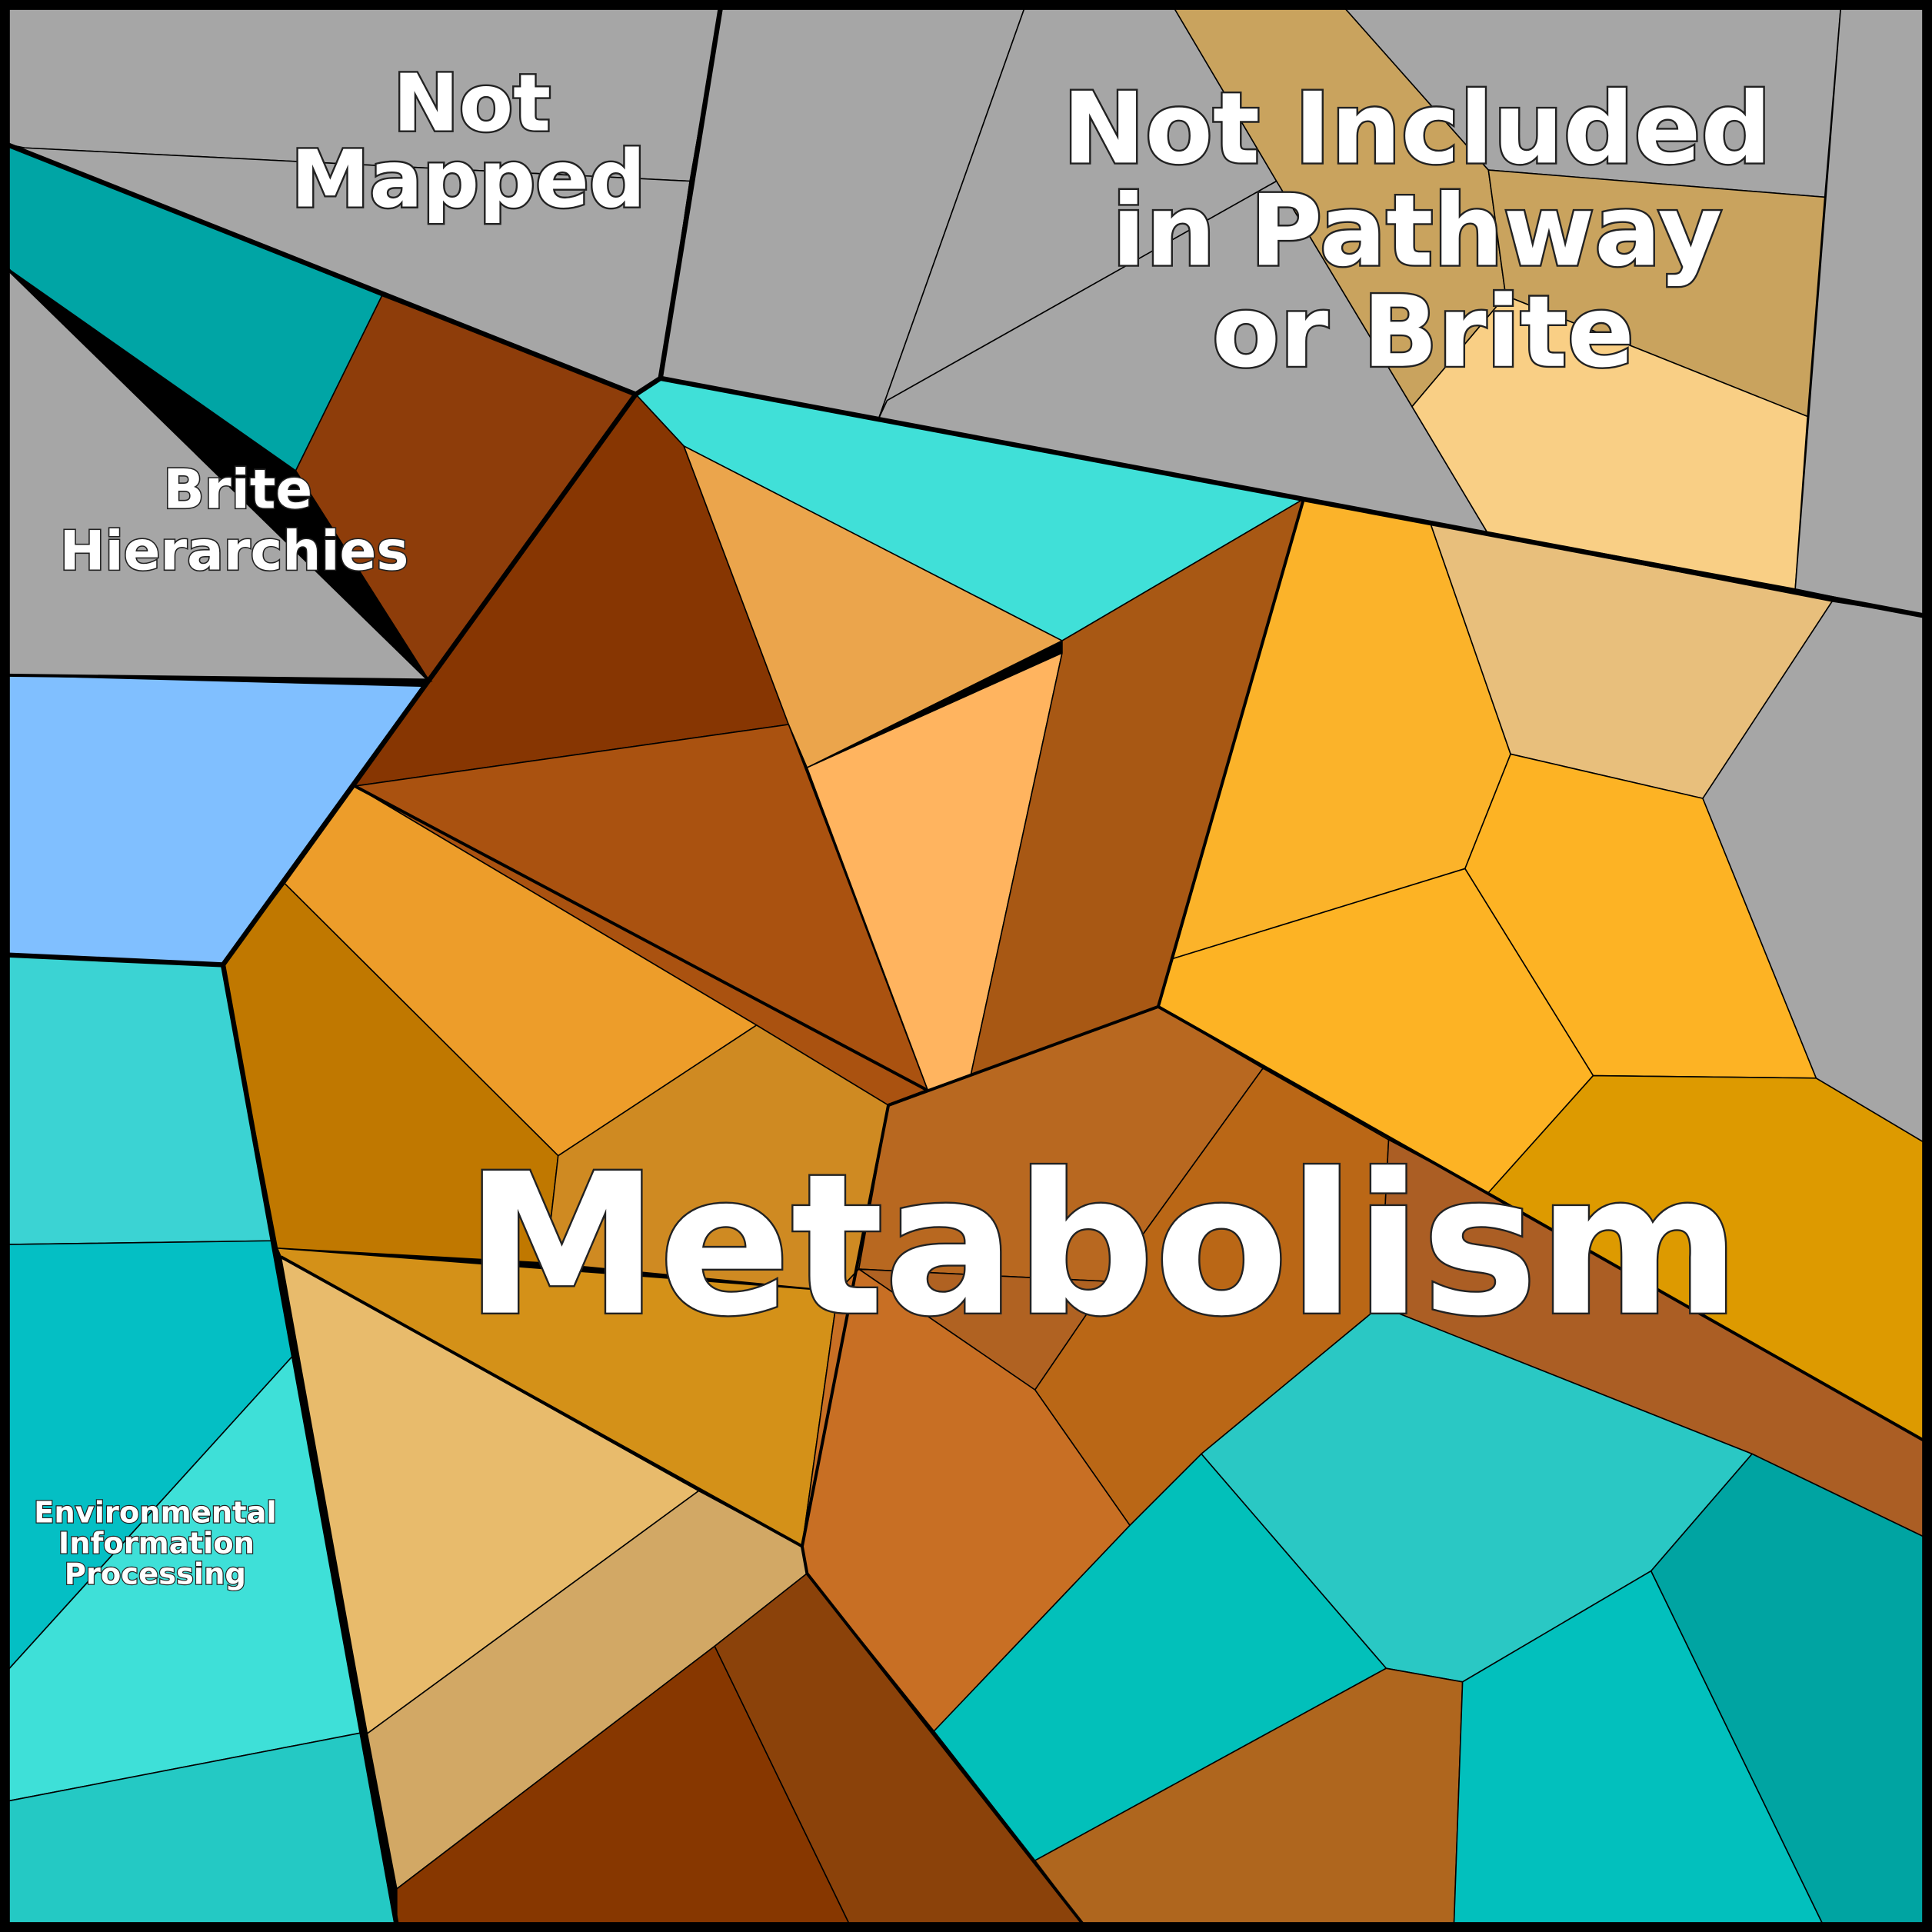 The image size is (1932, 1932). I want to click on label-line: Mapped, so click(468, 180).